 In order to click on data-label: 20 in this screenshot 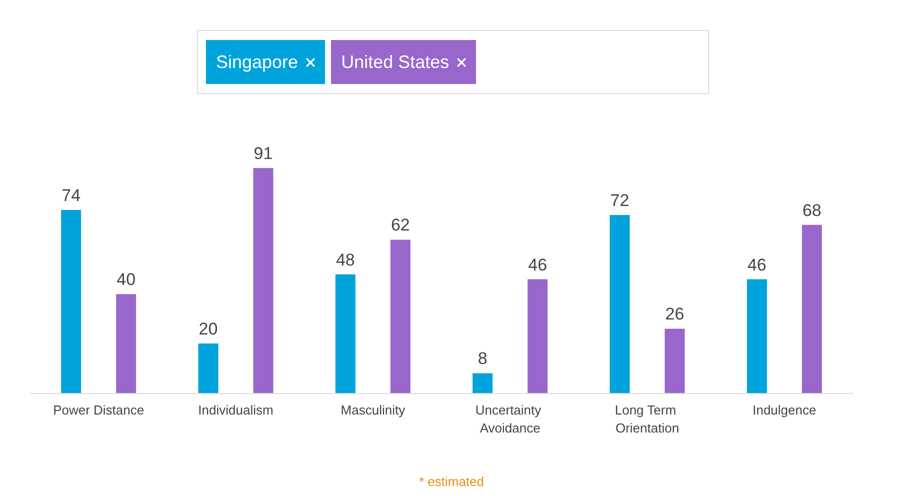, I will do `click(208, 329)`.